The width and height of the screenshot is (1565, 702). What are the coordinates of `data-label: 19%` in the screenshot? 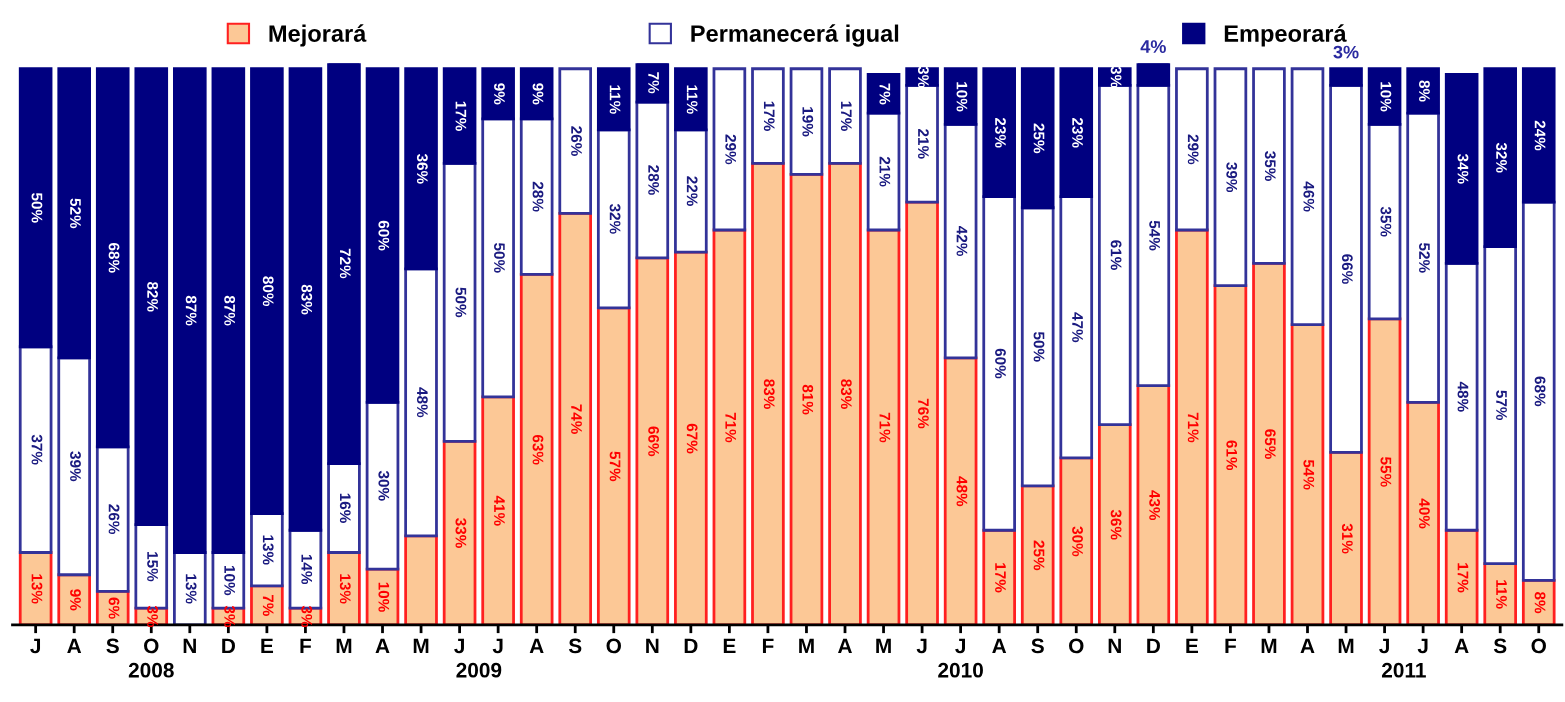 It's located at (808, 122).